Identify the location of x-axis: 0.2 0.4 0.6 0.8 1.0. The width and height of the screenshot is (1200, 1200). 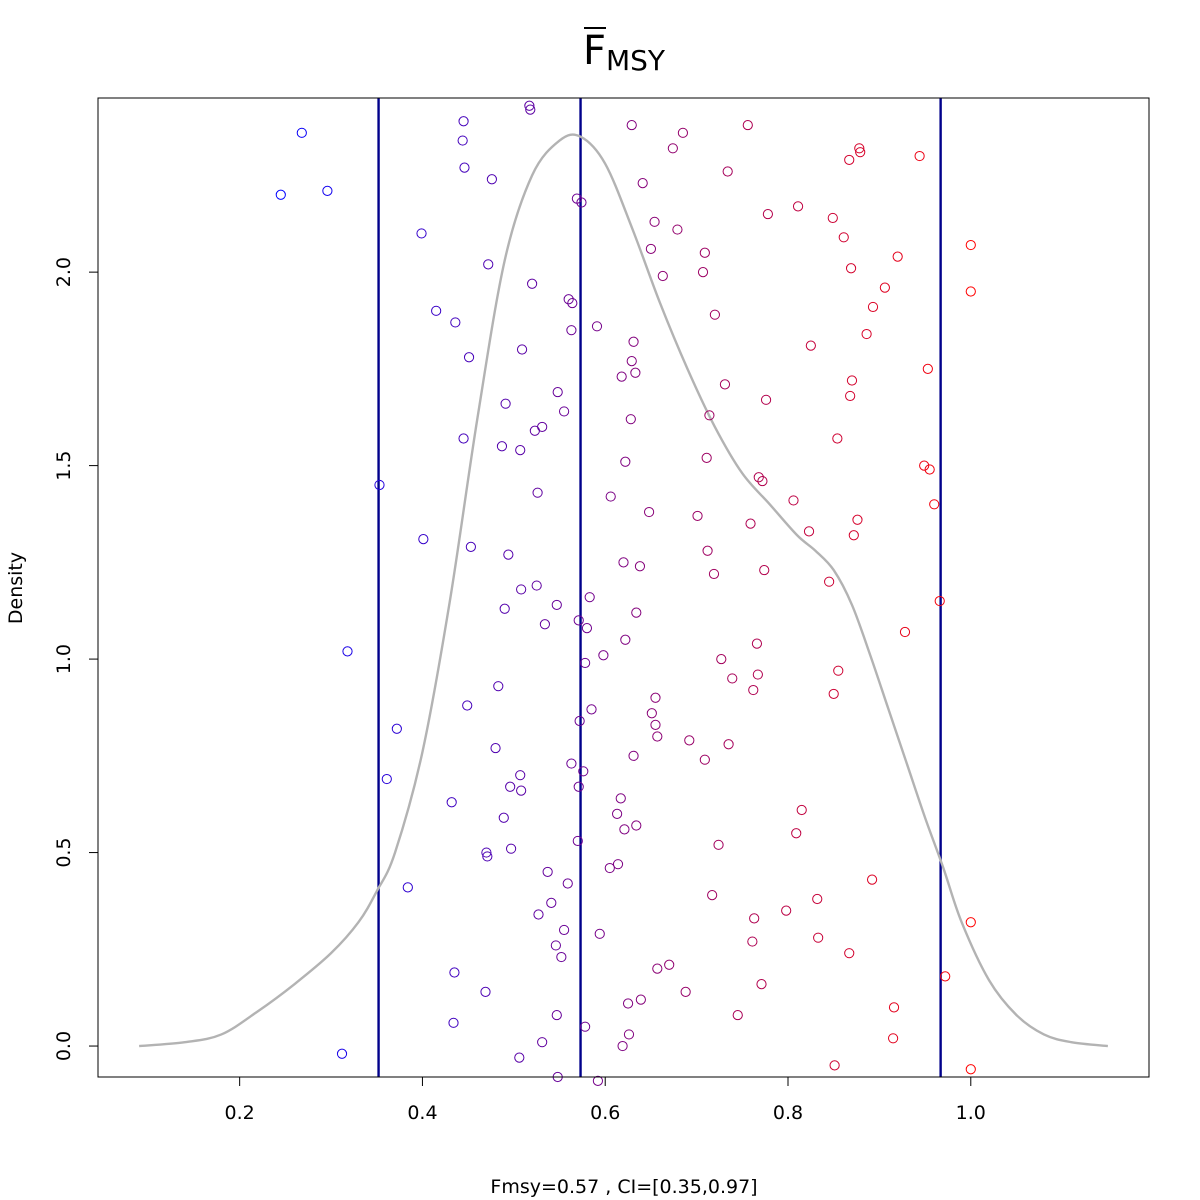
(605, 1100).